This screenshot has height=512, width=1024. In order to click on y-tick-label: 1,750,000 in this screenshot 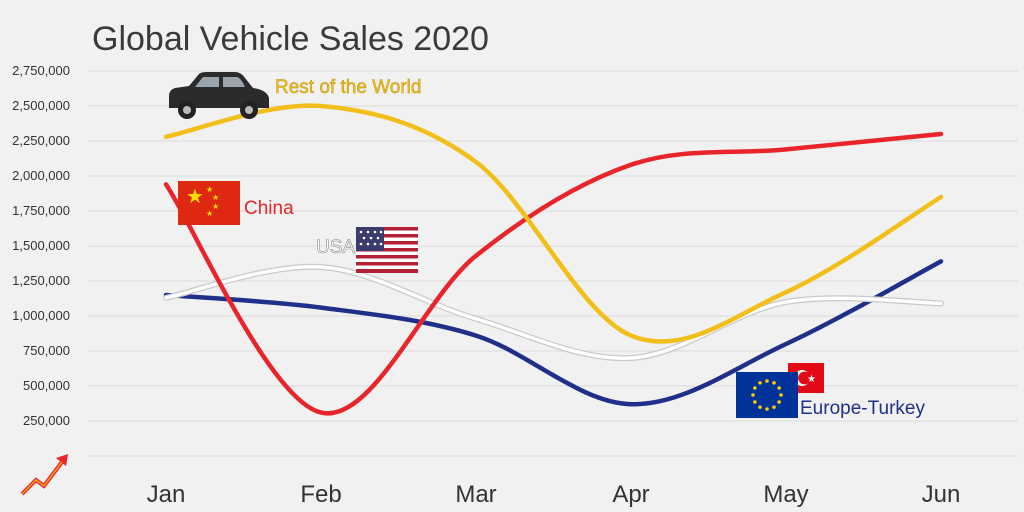, I will do `click(41, 210)`.